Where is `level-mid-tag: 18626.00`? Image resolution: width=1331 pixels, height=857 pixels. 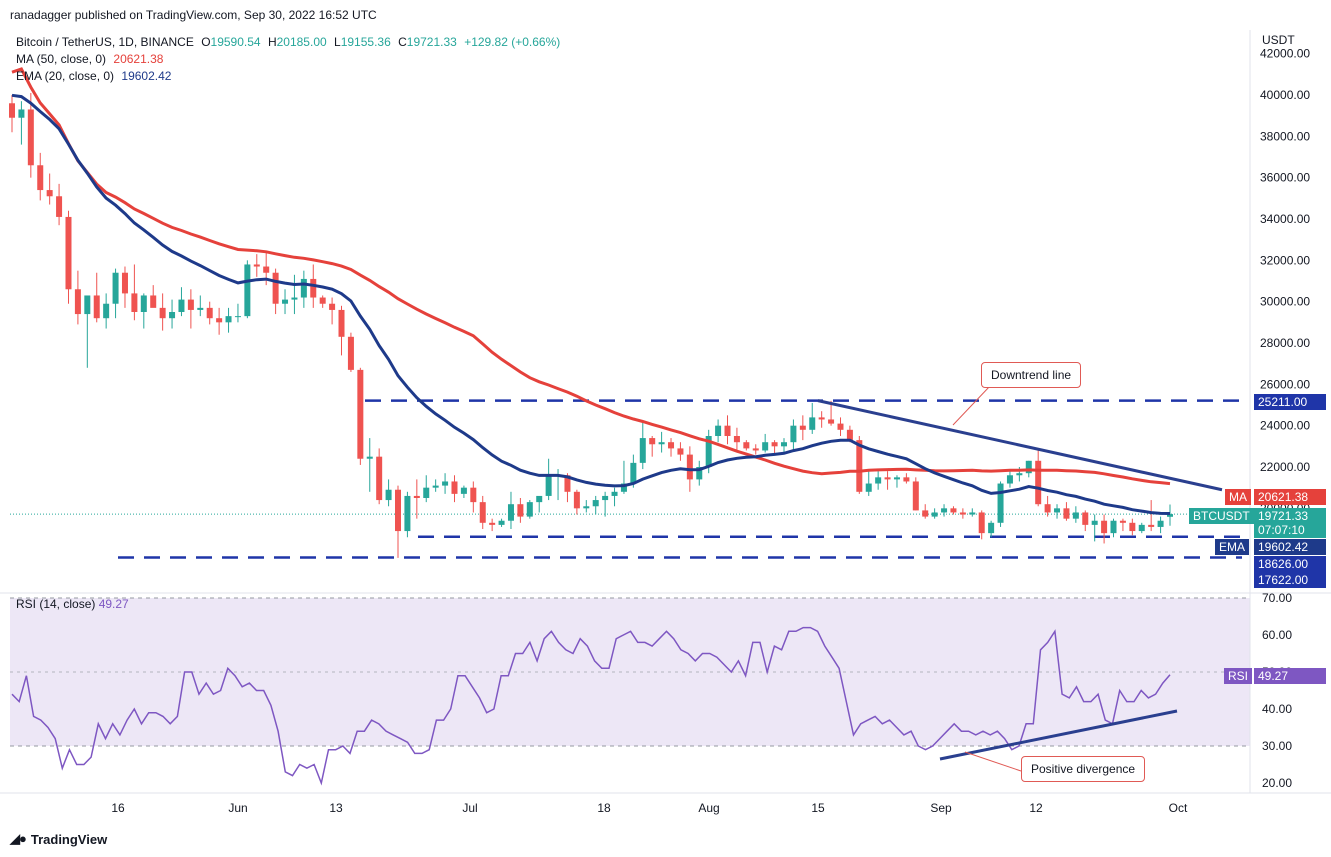 level-mid-tag: 18626.00 is located at coordinates (1290, 564).